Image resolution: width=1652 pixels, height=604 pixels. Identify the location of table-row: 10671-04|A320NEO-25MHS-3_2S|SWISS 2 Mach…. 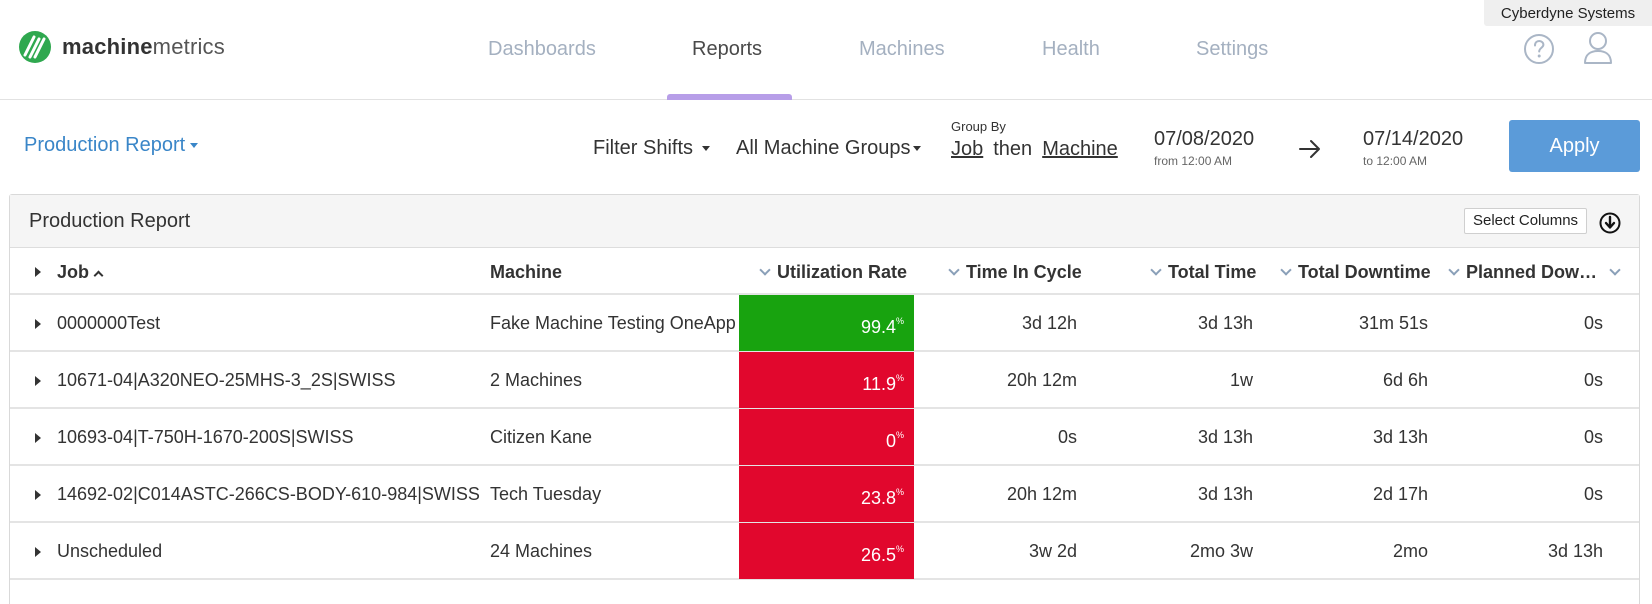
(824, 380).